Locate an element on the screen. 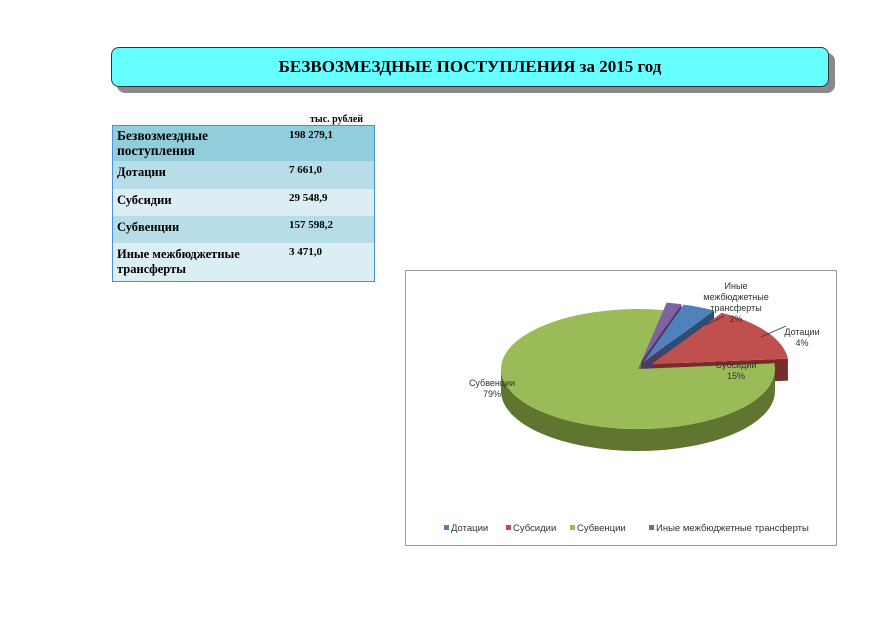  page-title: БЕЗВОЗМЕЗДНЫЕ ПОСТУПЛЕНИЯ за 2015 год is located at coordinates (470, 66).